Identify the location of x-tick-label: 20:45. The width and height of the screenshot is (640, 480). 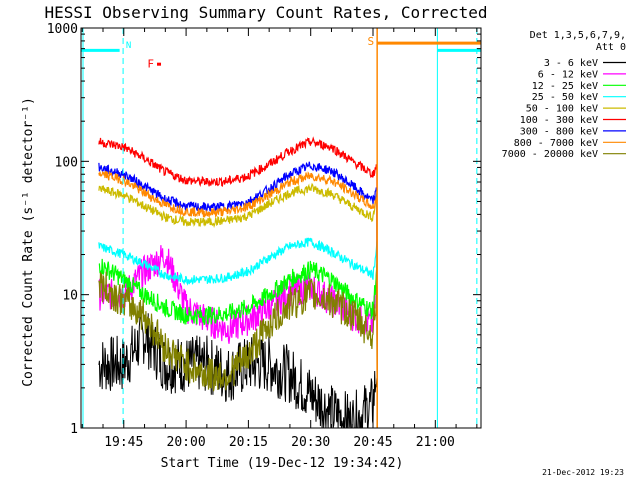
(372, 442).